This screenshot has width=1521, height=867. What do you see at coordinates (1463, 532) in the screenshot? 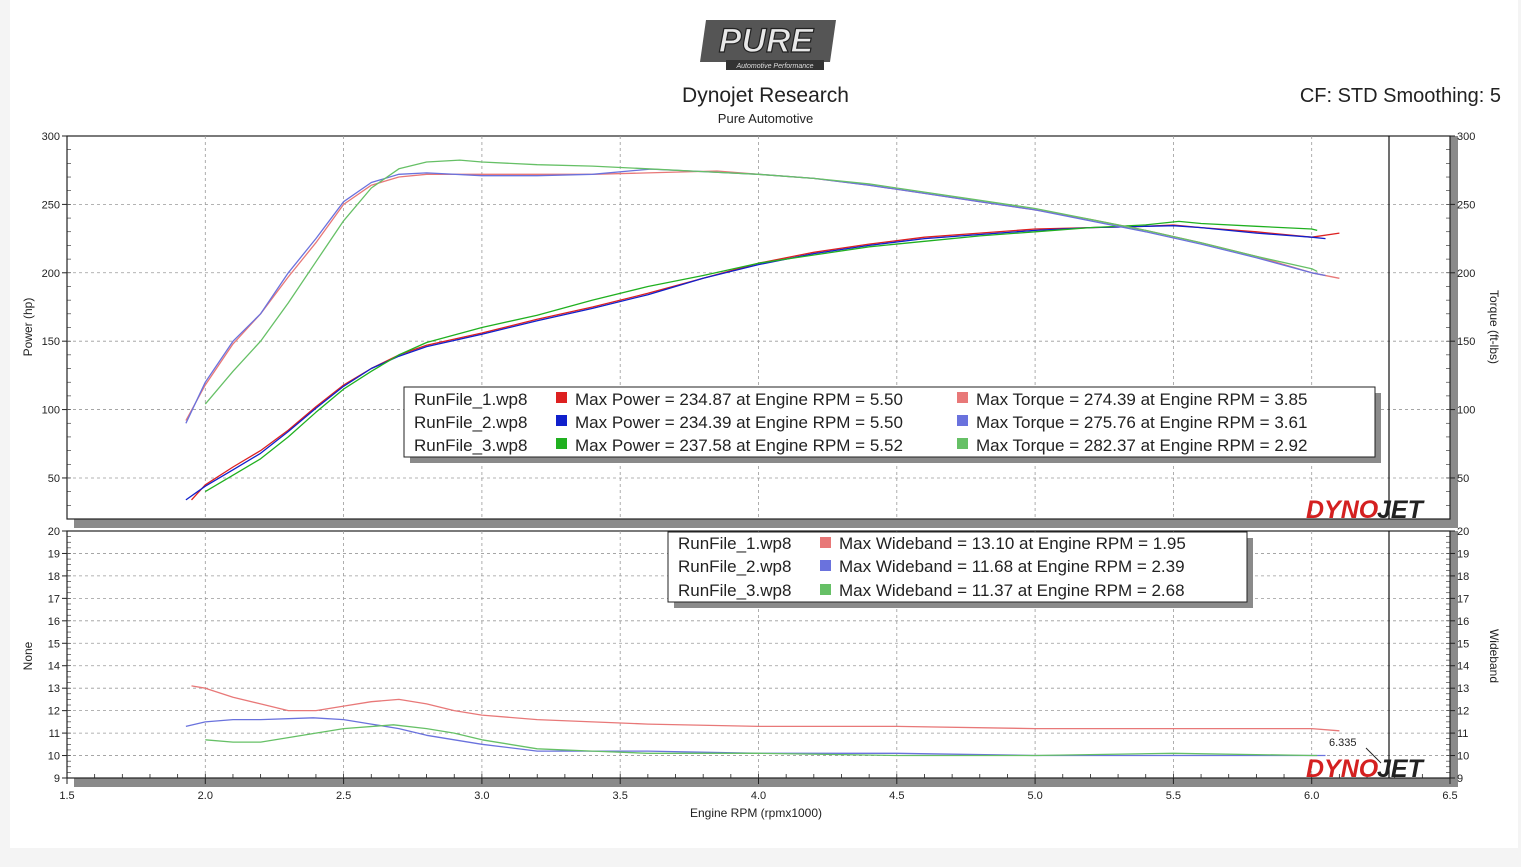
I see `y-tick-label-right: 20` at bounding box center [1463, 532].